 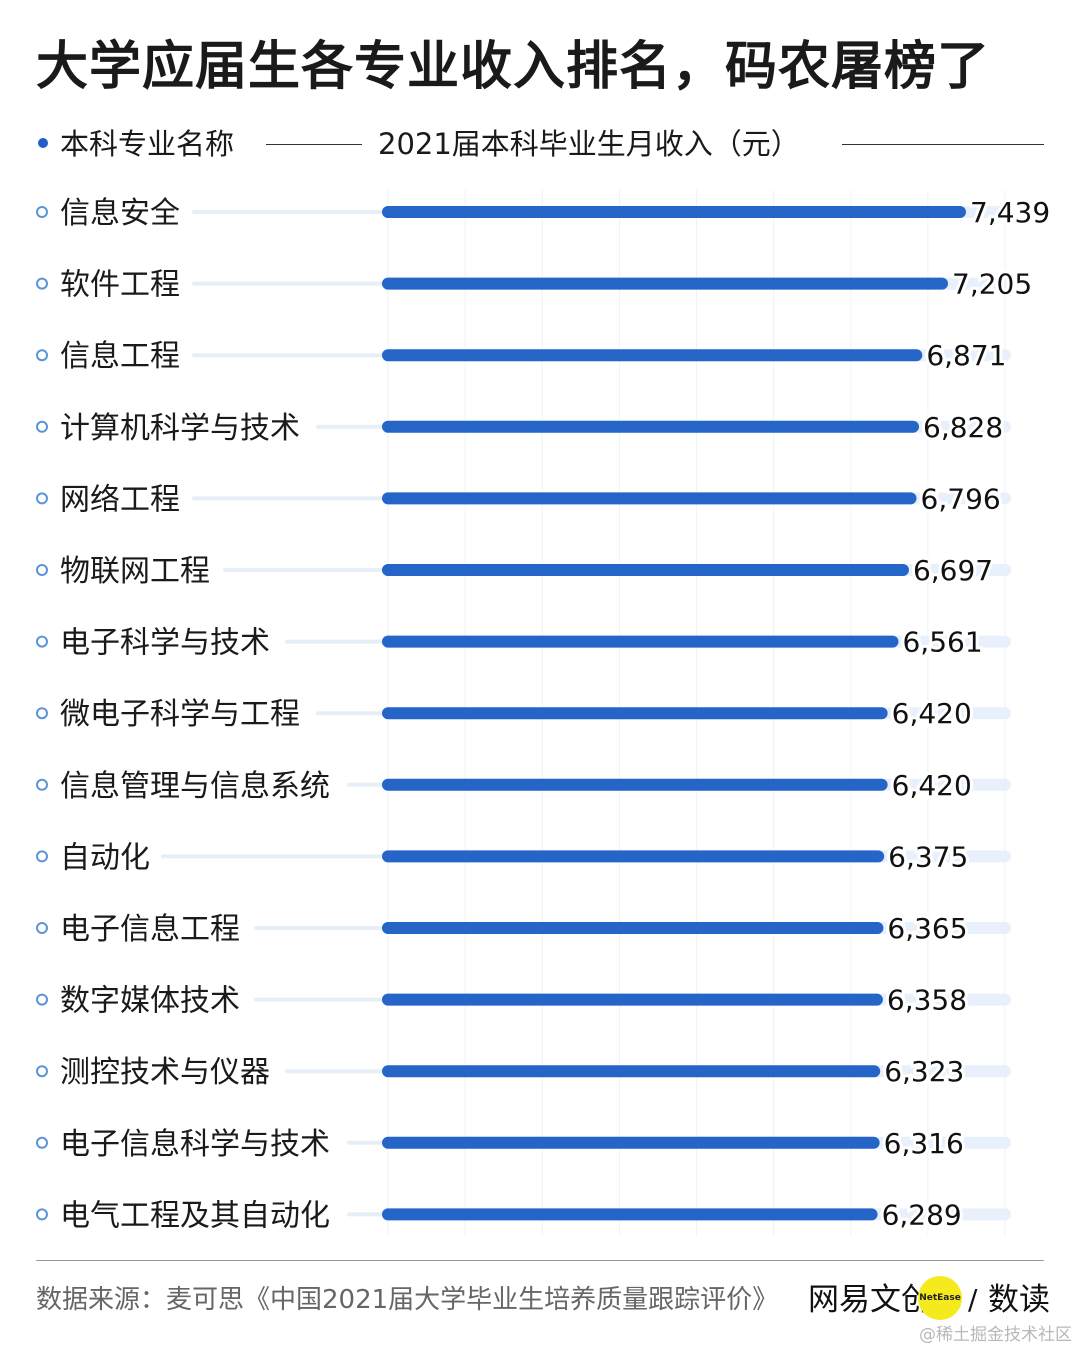 I want to click on netease-badge-icon: NetEase, so click(x=940, y=1298).